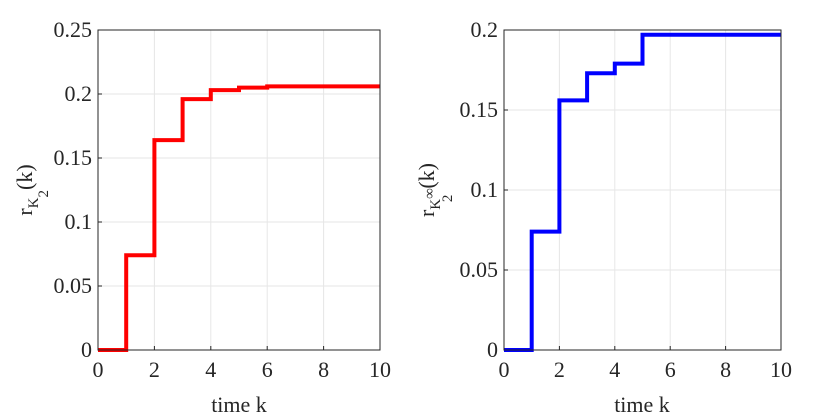 The width and height of the screenshot is (830, 420). I want to click on svg-text:rK∞2(k): rK∞ 2(k), so click(435, 190).